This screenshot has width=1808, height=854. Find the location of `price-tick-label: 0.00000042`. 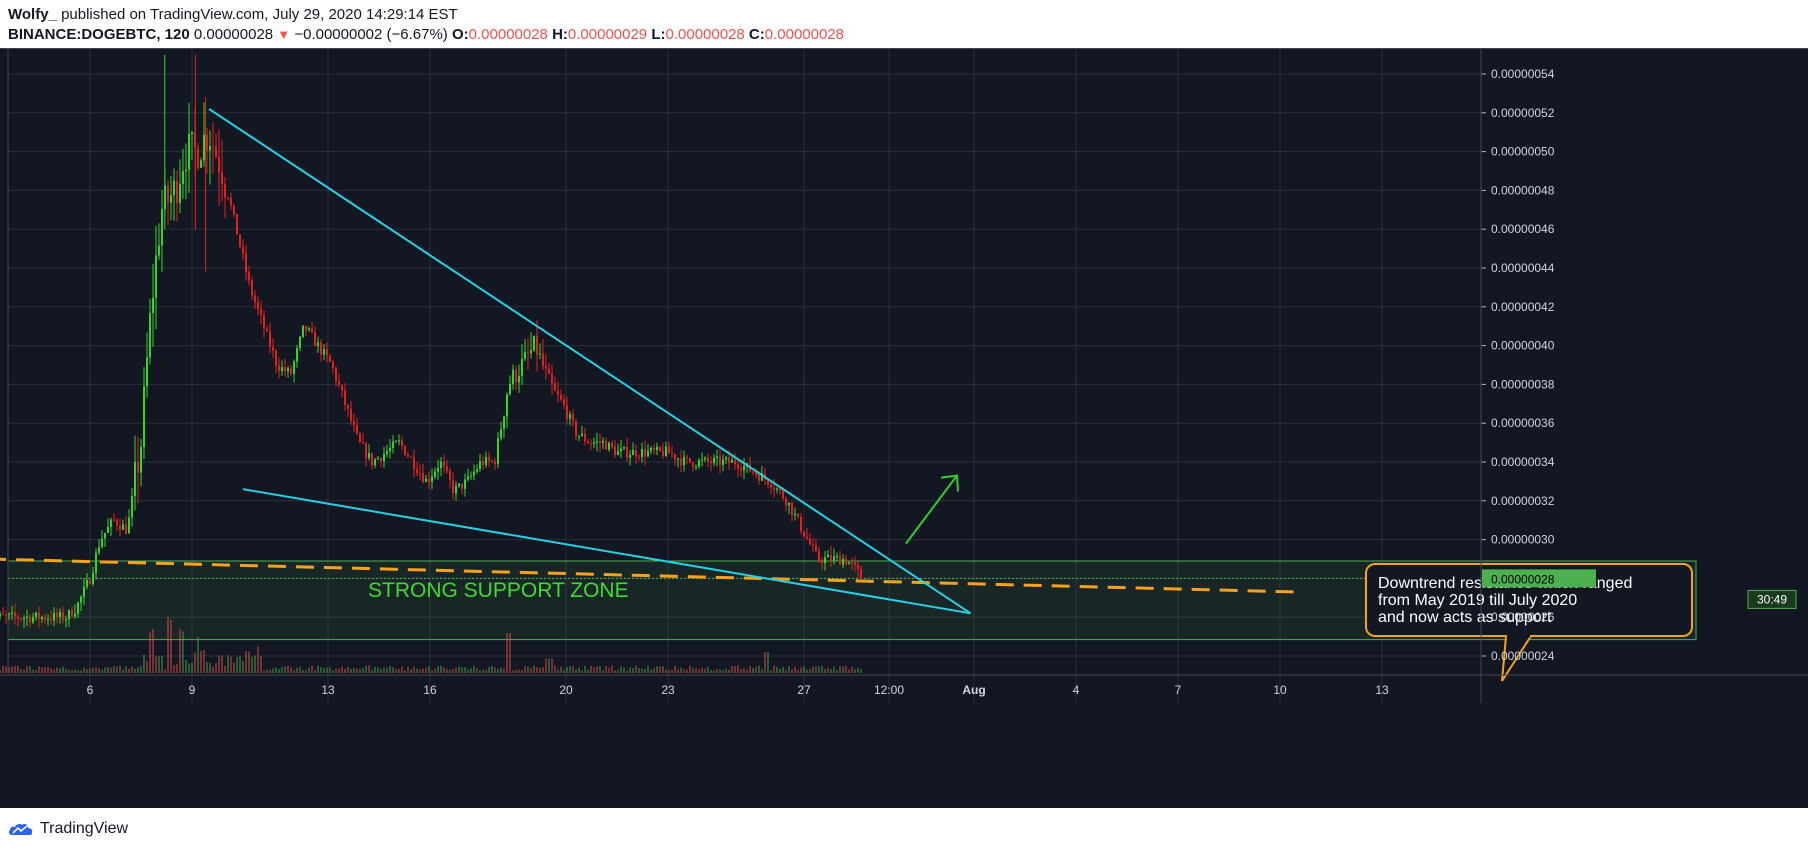

price-tick-label: 0.00000042 is located at coordinates (1523, 307).